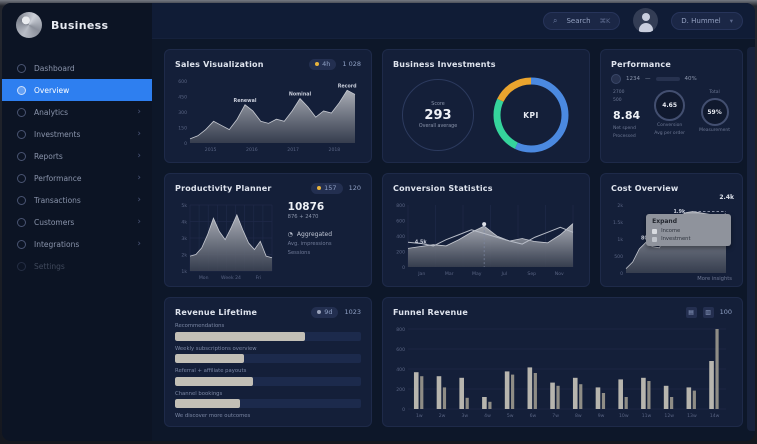 The image size is (757, 444). Describe the element at coordinates (199, 393) in the screenshot. I see `hbar-label: Channel bookings` at that location.